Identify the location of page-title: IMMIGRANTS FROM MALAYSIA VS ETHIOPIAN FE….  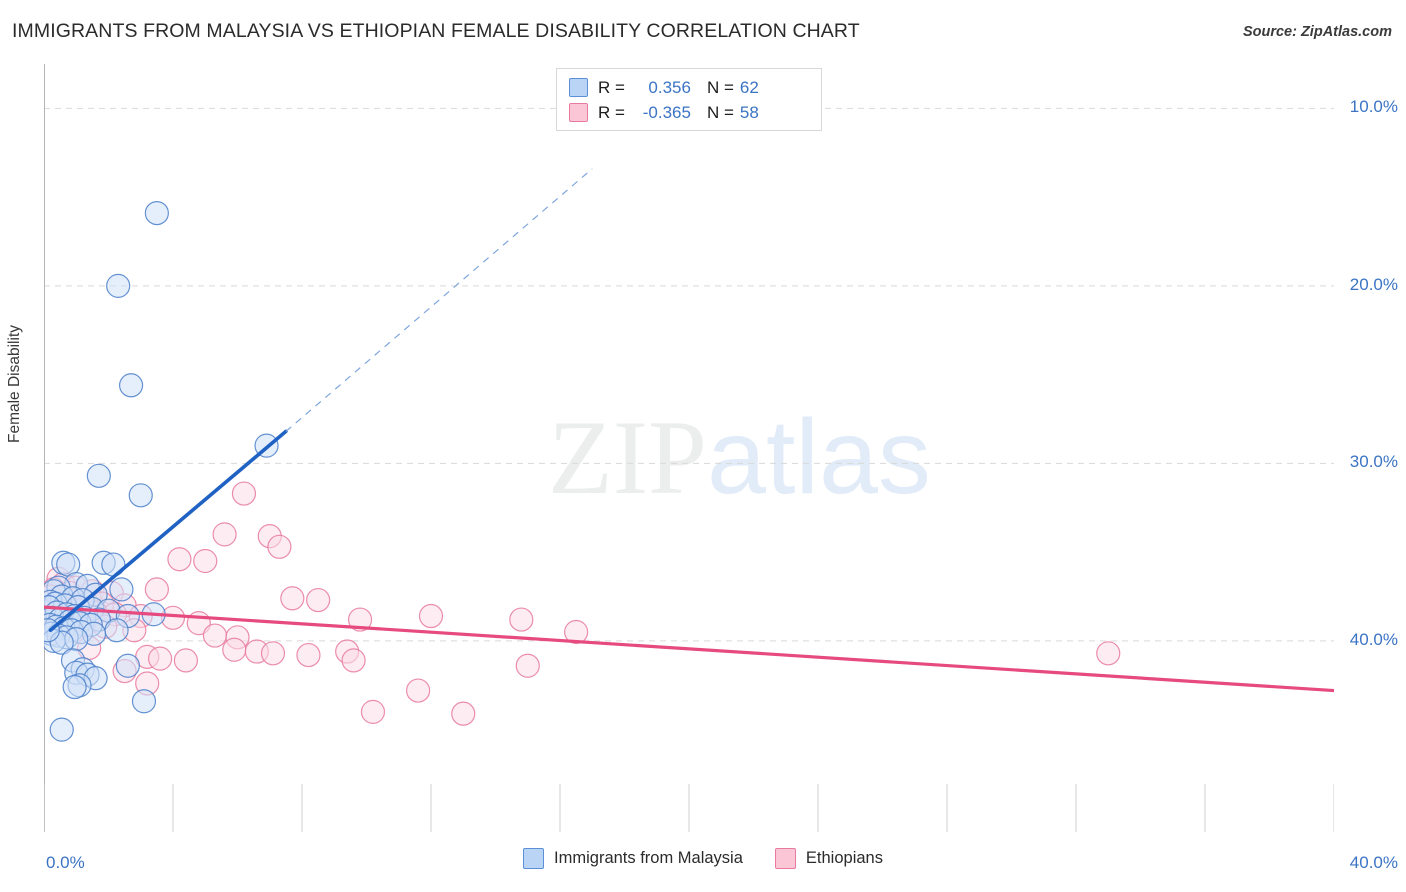
(436, 31).